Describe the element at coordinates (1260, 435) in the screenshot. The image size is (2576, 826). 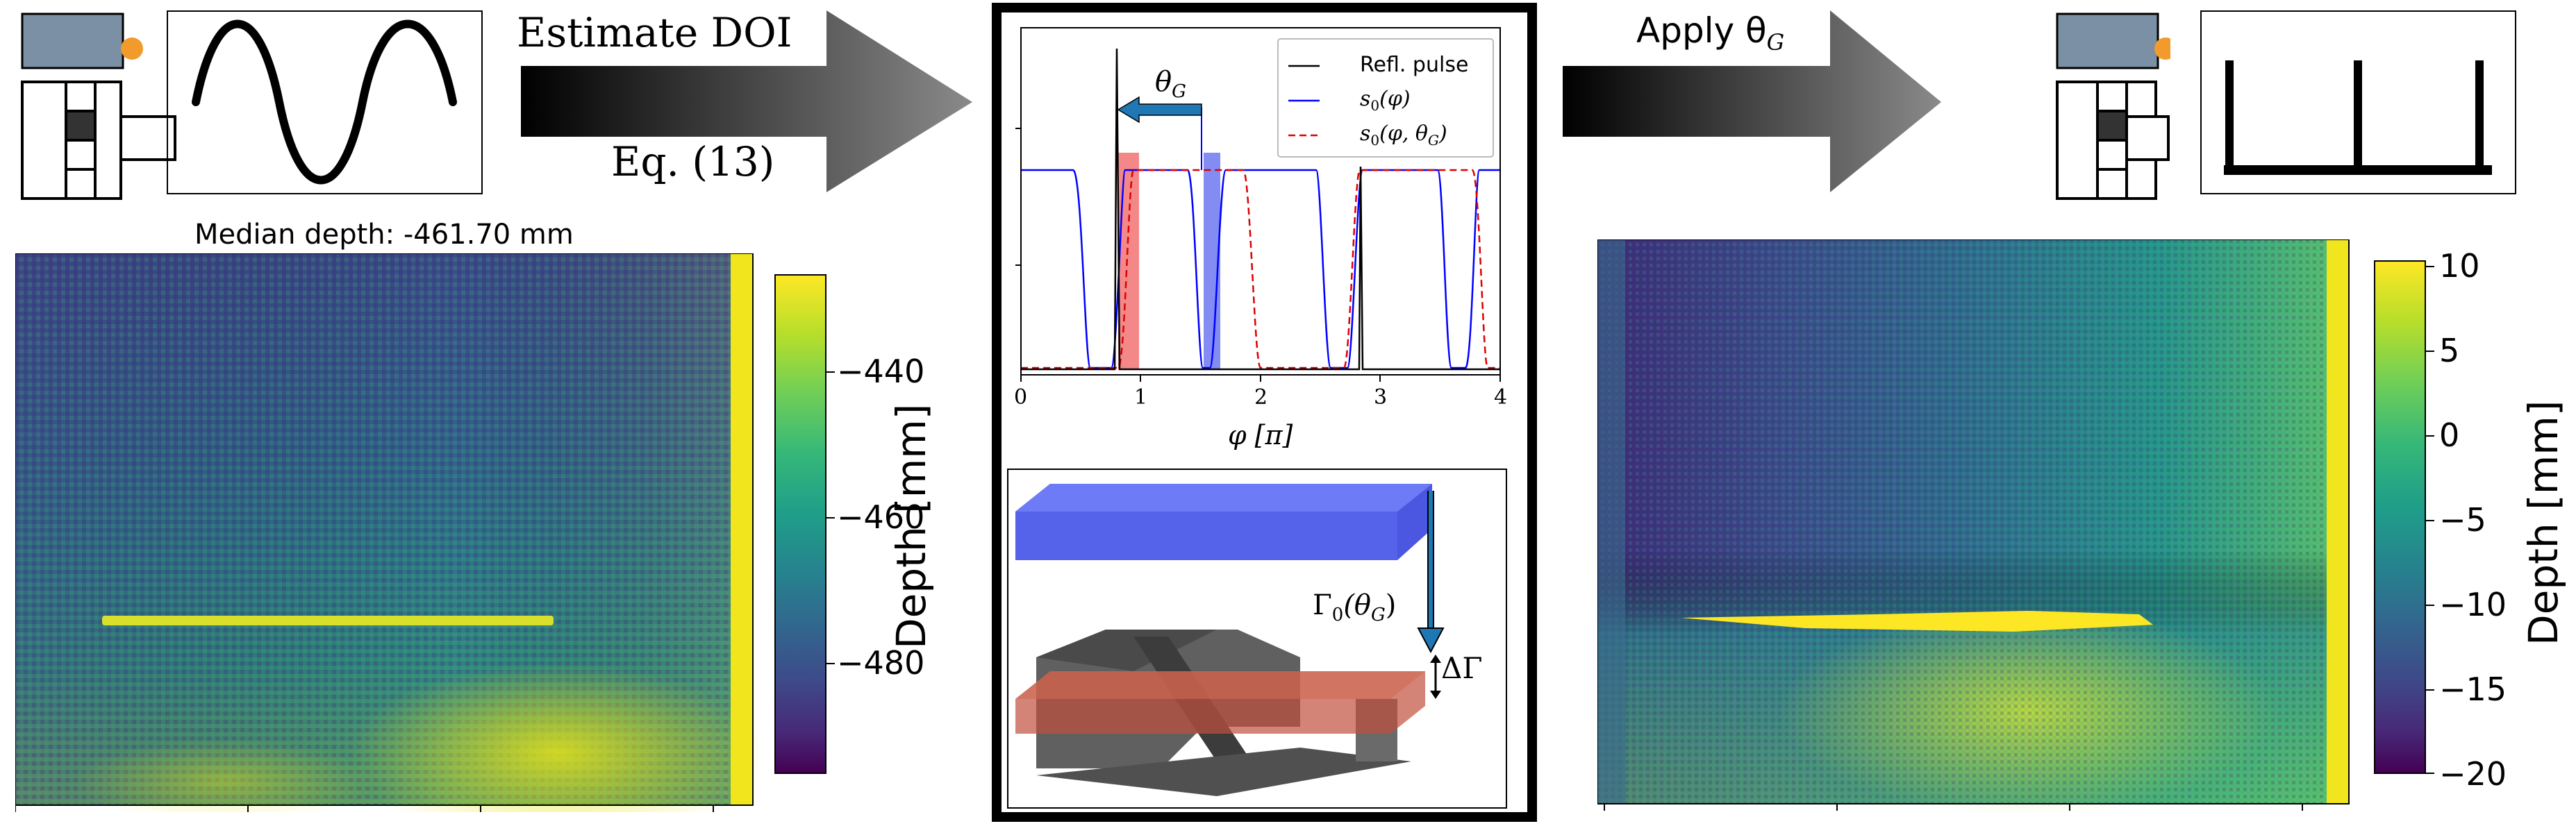
I see `x-axis-label: φ [π]` at that location.